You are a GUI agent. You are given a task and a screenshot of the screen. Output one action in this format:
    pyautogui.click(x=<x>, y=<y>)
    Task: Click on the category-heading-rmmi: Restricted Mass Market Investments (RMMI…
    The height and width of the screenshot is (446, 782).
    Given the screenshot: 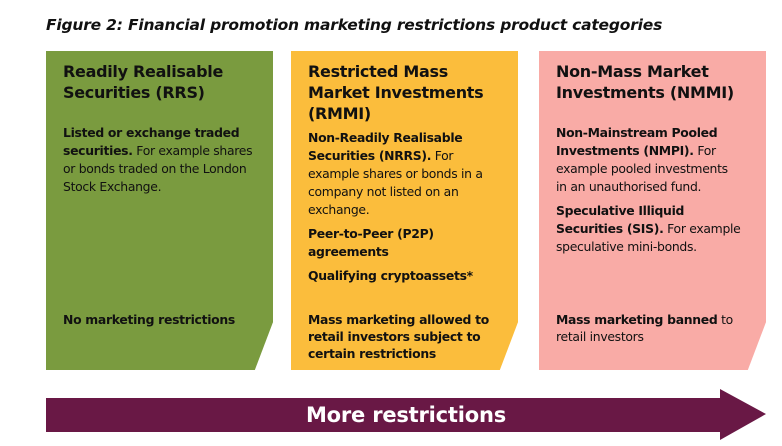 What is the action you would take?
    pyautogui.click(x=396, y=92)
    